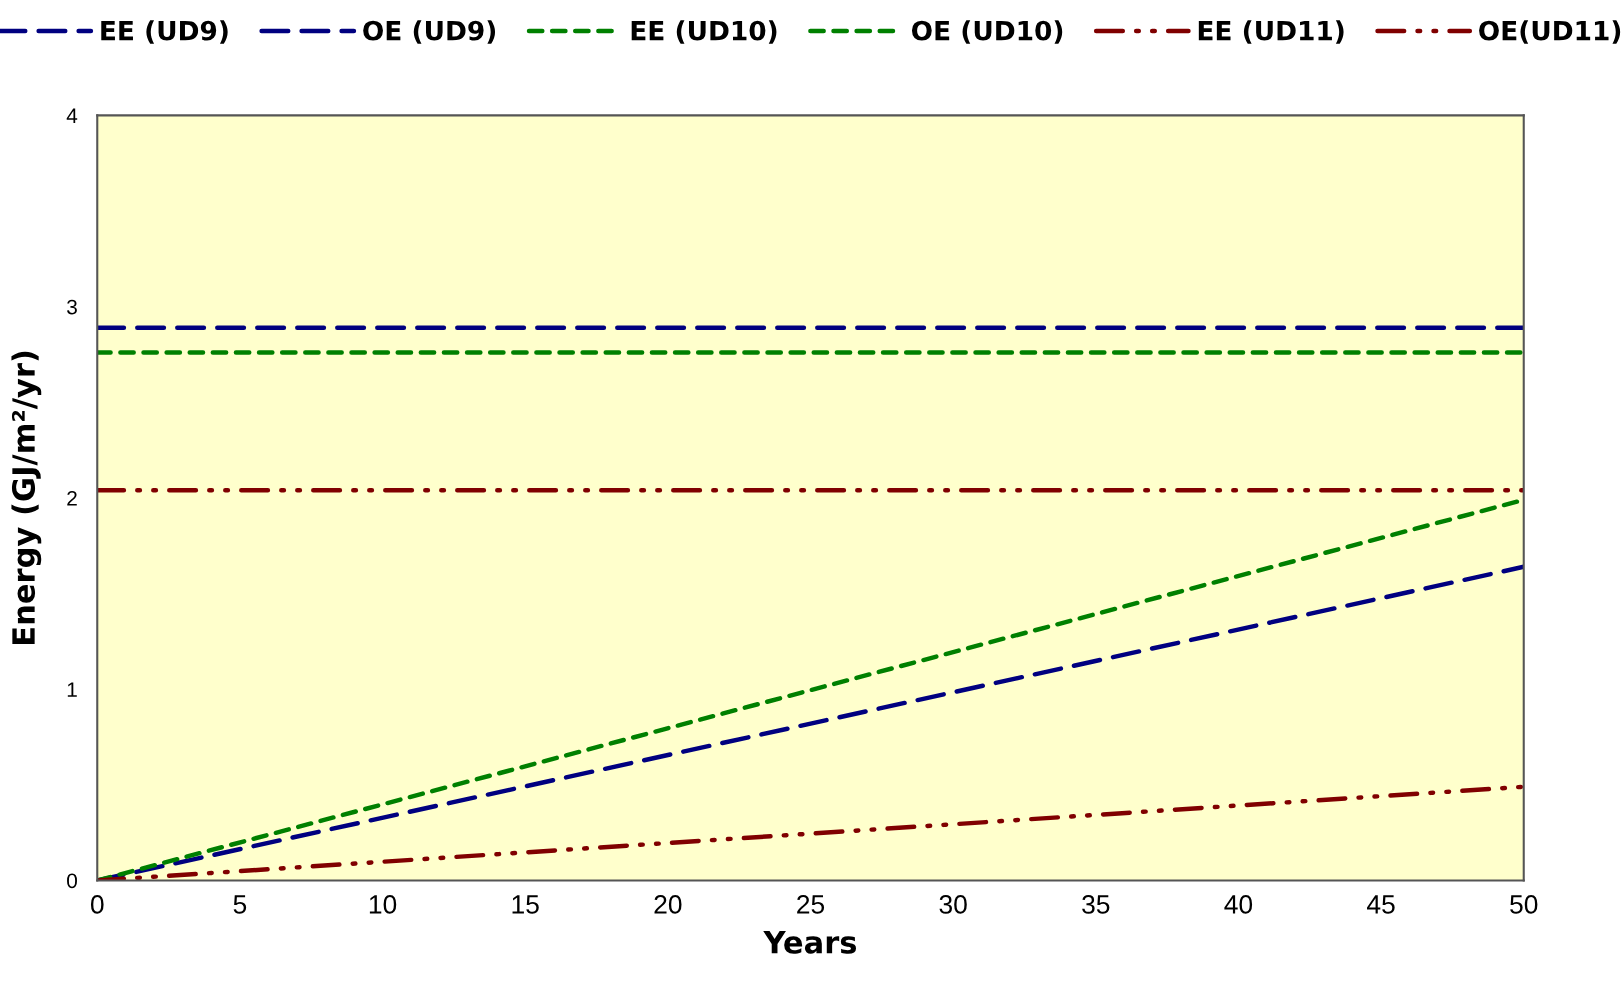 The width and height of the screenshot is (1621, 986). What do you see at coordinates (97, 904) in the screenshot?
I see `x-tick-label: 0` at bounding box center [97, 904].